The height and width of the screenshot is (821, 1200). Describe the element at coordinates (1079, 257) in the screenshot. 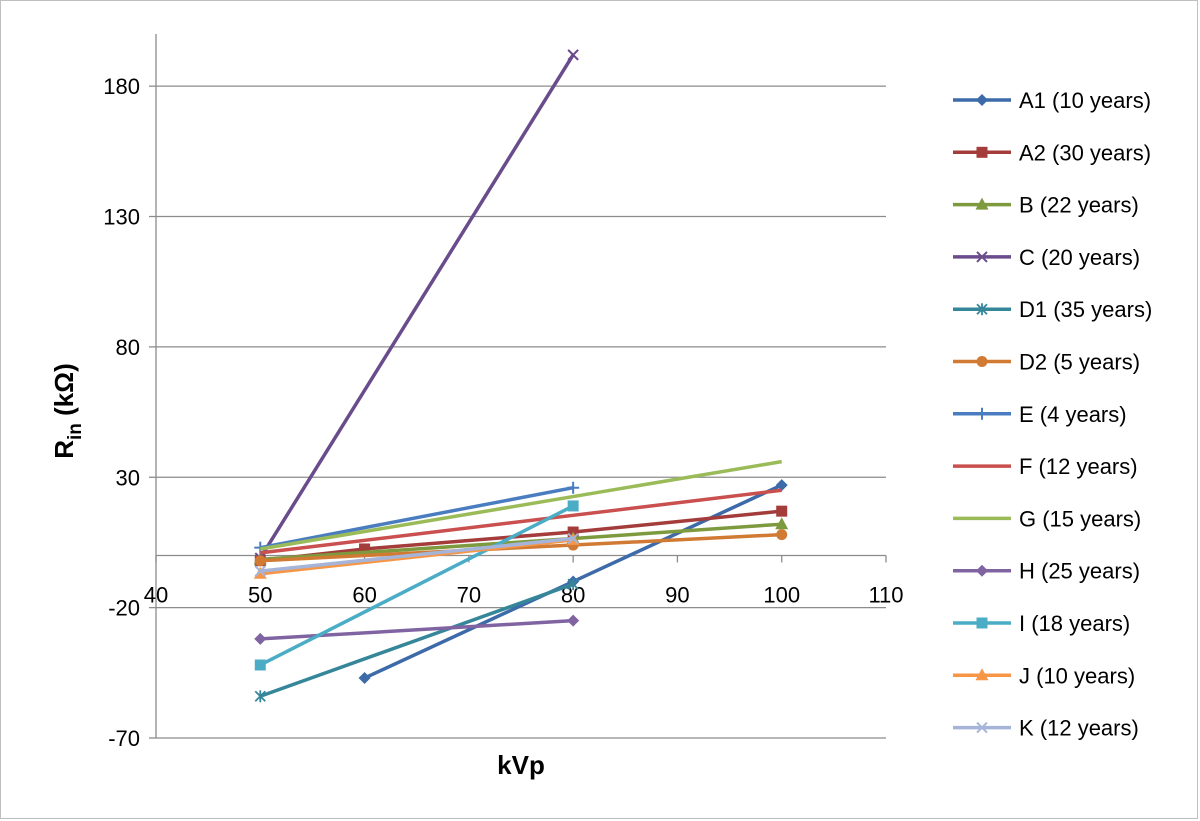

I see `legend-label: C (20 years)` at that location.